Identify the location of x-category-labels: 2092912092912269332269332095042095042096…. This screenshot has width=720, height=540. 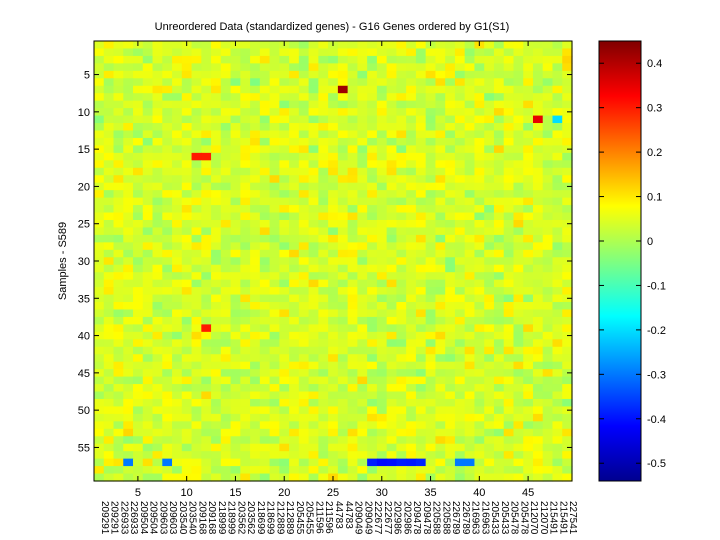
(338, 518).